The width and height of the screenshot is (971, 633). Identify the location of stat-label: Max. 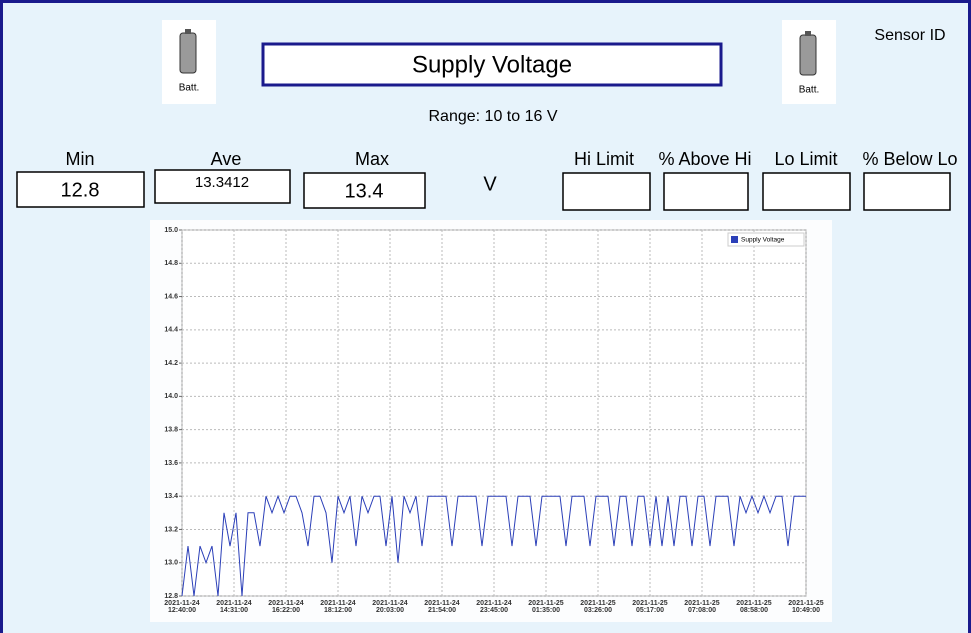
(372, 159).